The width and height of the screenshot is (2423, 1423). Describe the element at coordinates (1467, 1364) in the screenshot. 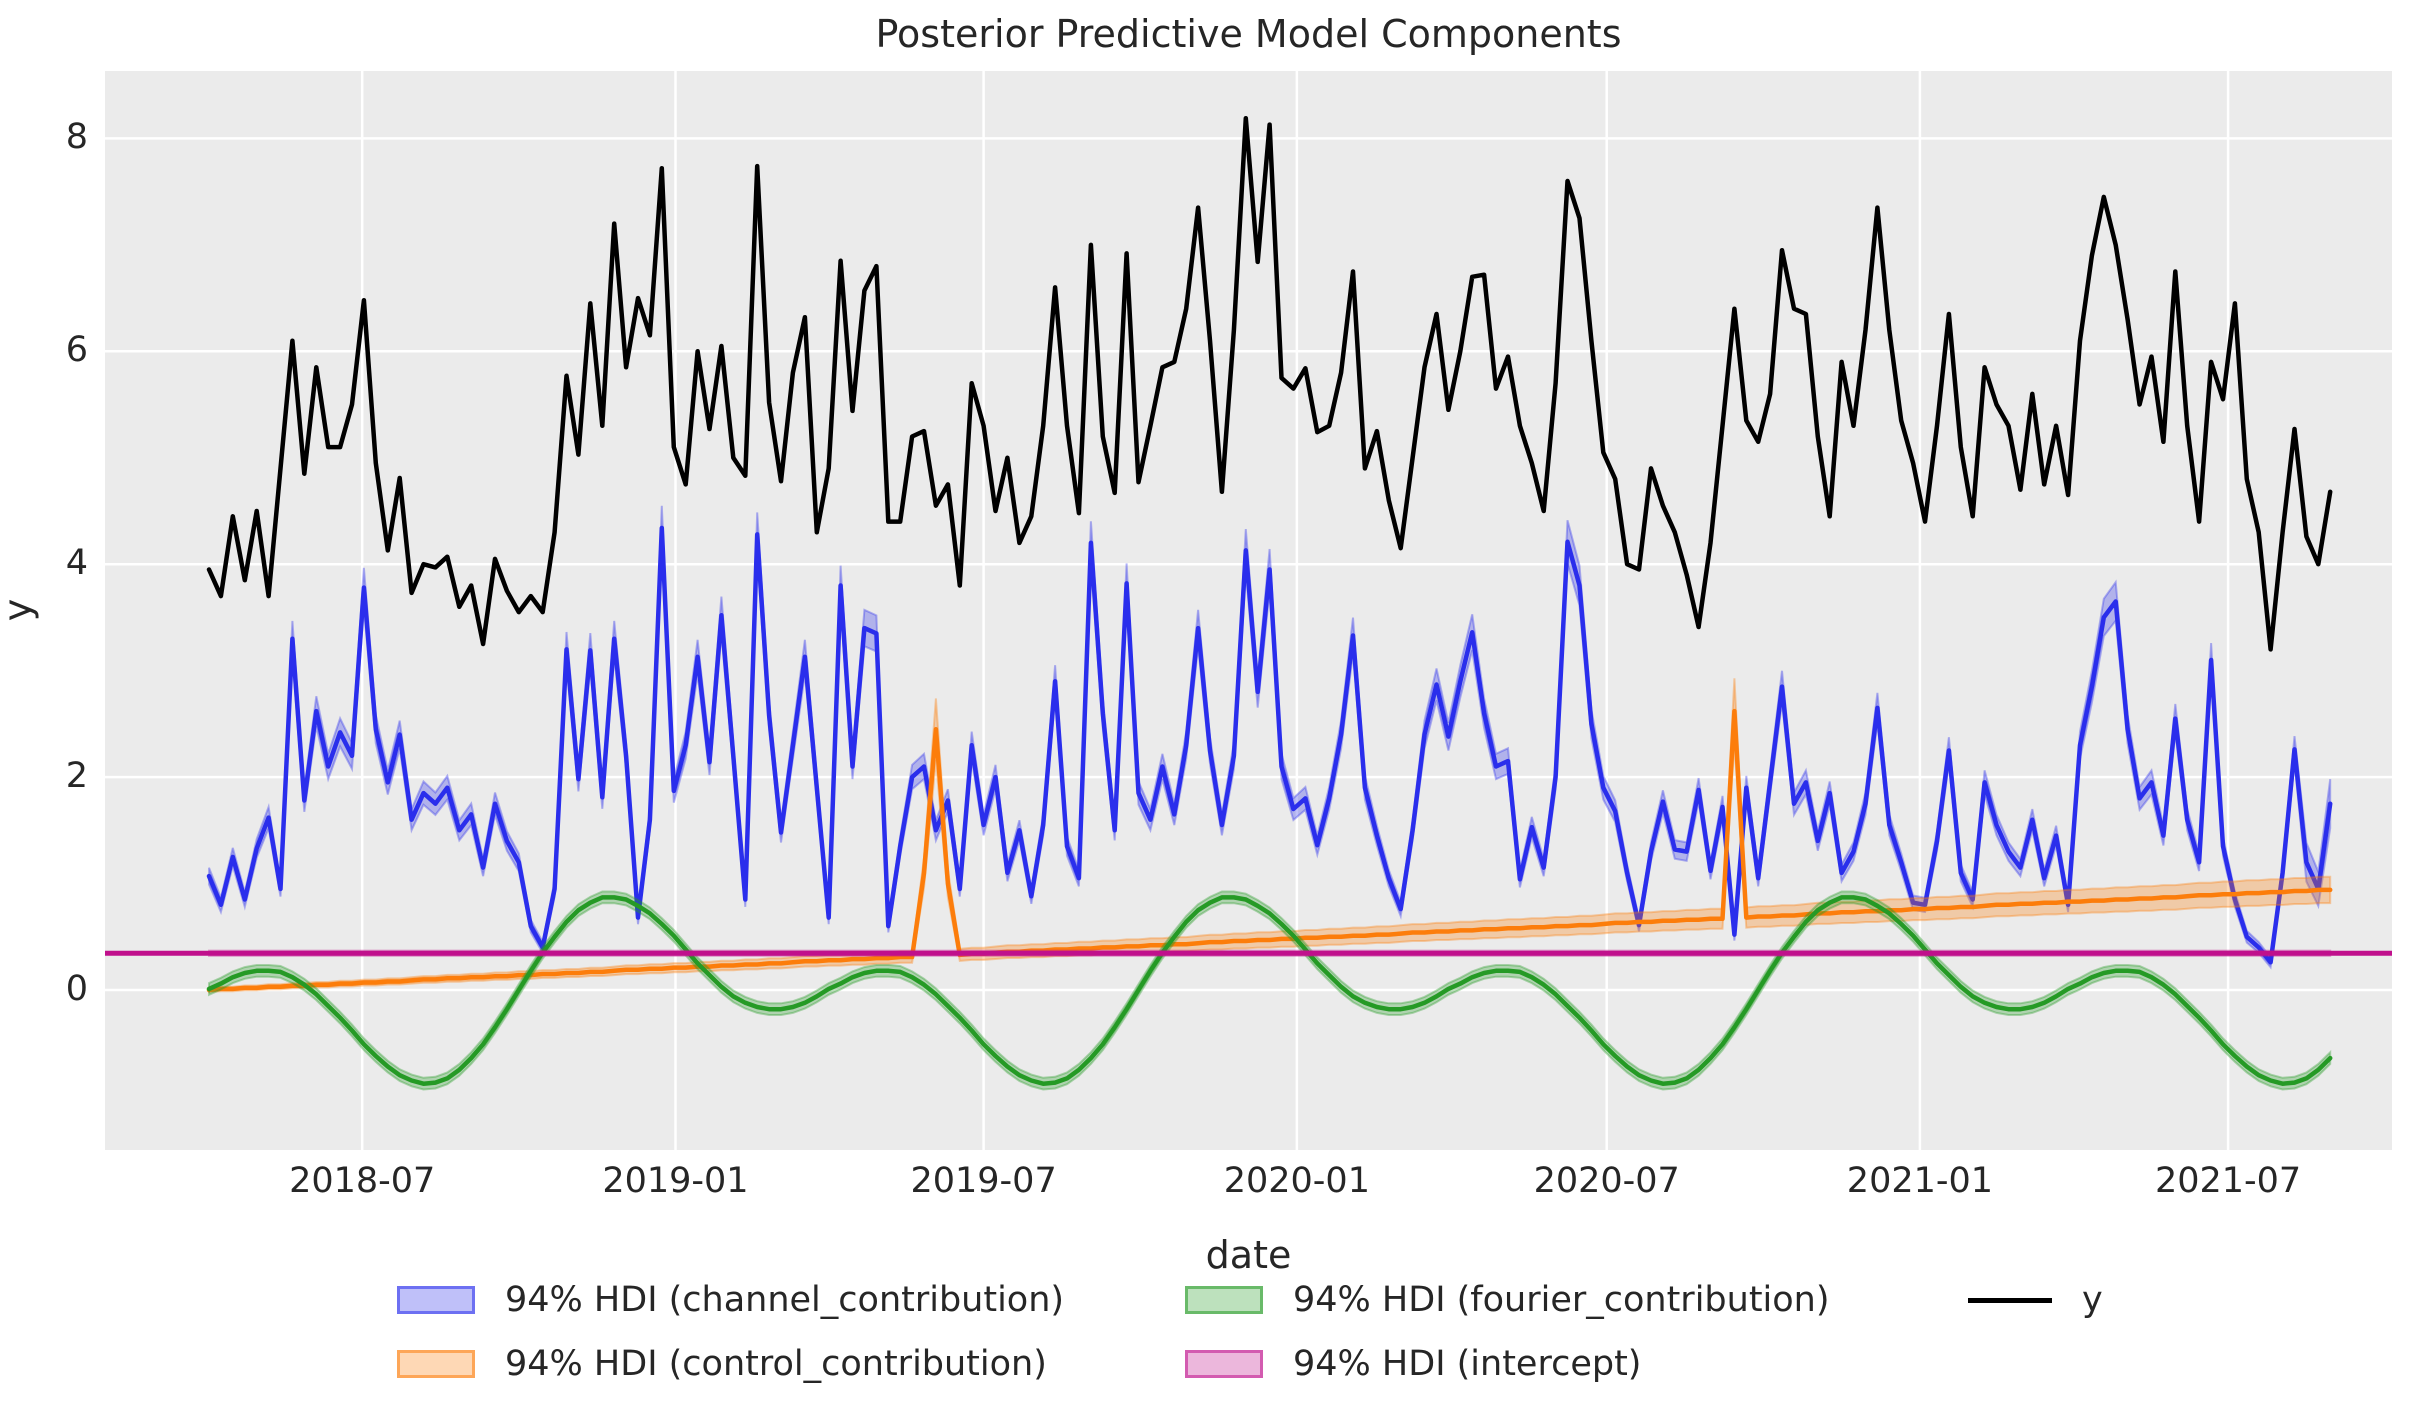

I see `legend-label-intercept: 94% HDI (intercept)` at that location.